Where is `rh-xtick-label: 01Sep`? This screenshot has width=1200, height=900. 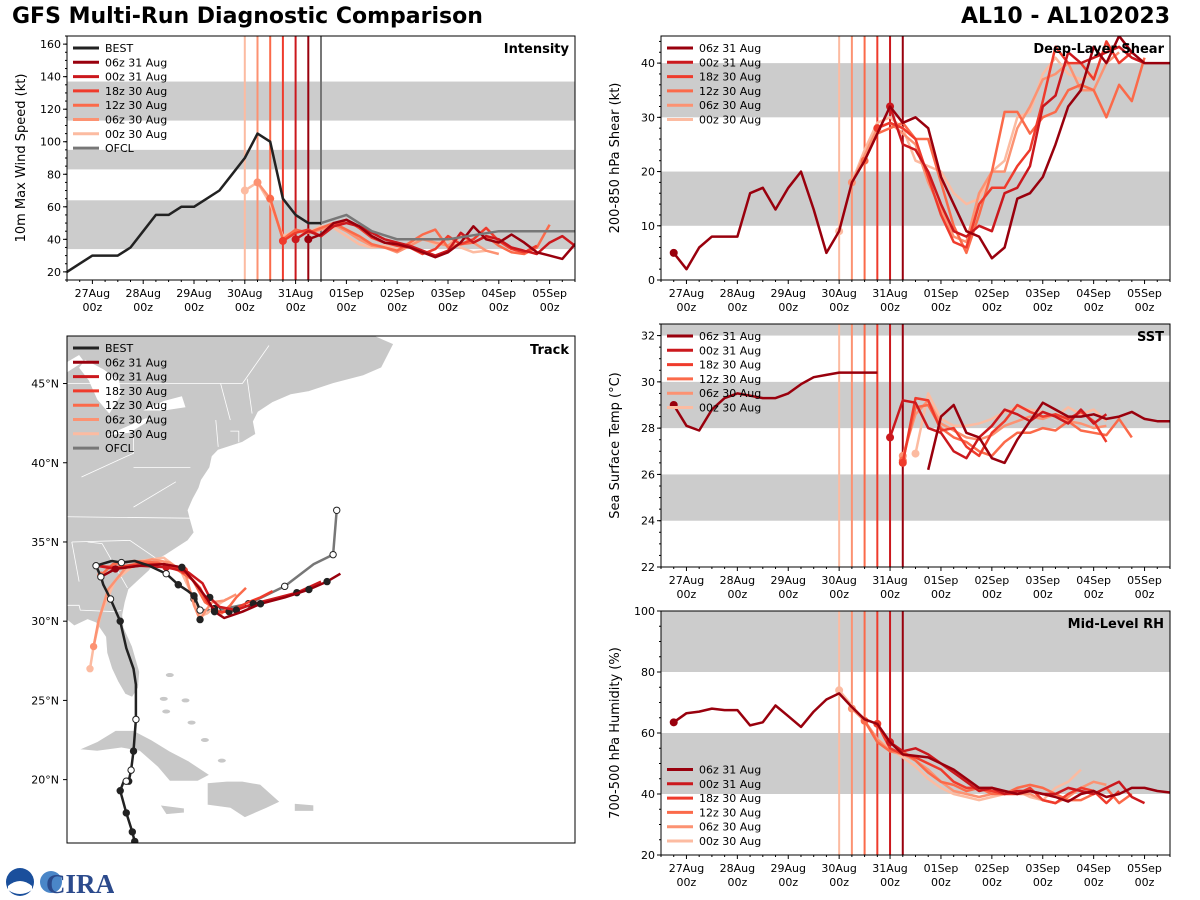 rh-xtick-label: 01Sep is located at coordinates (941, 868).